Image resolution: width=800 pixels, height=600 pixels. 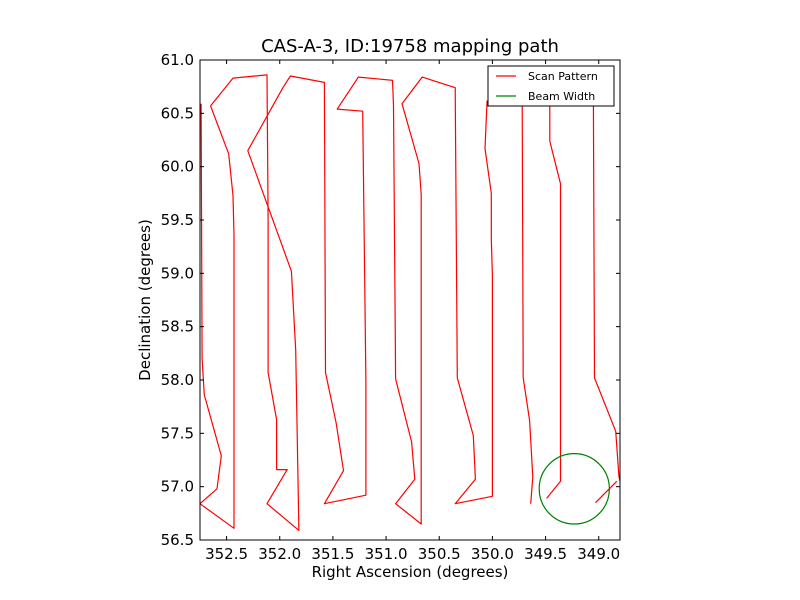 What do you see at coordinates (598, 554) in the screenshot?
I see `x-tick-label: 349.0` at bounding box center [598, 554].